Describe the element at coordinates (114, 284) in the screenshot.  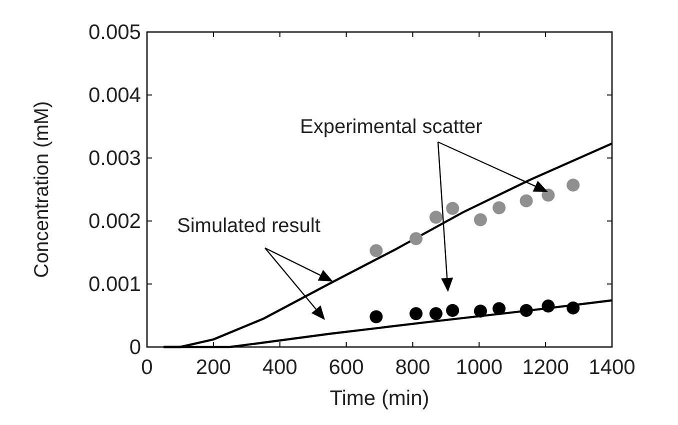
I see `y-tick-label: 0.001` at that location.